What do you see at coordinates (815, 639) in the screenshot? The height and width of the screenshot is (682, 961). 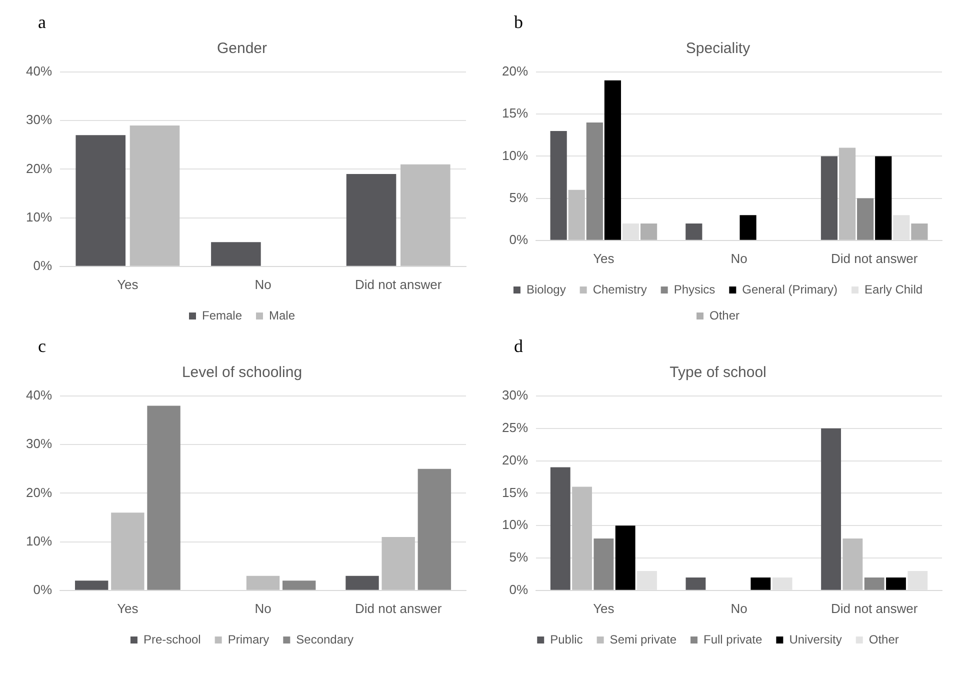 I see `legend-label: University` at bounding box center [815, 639].